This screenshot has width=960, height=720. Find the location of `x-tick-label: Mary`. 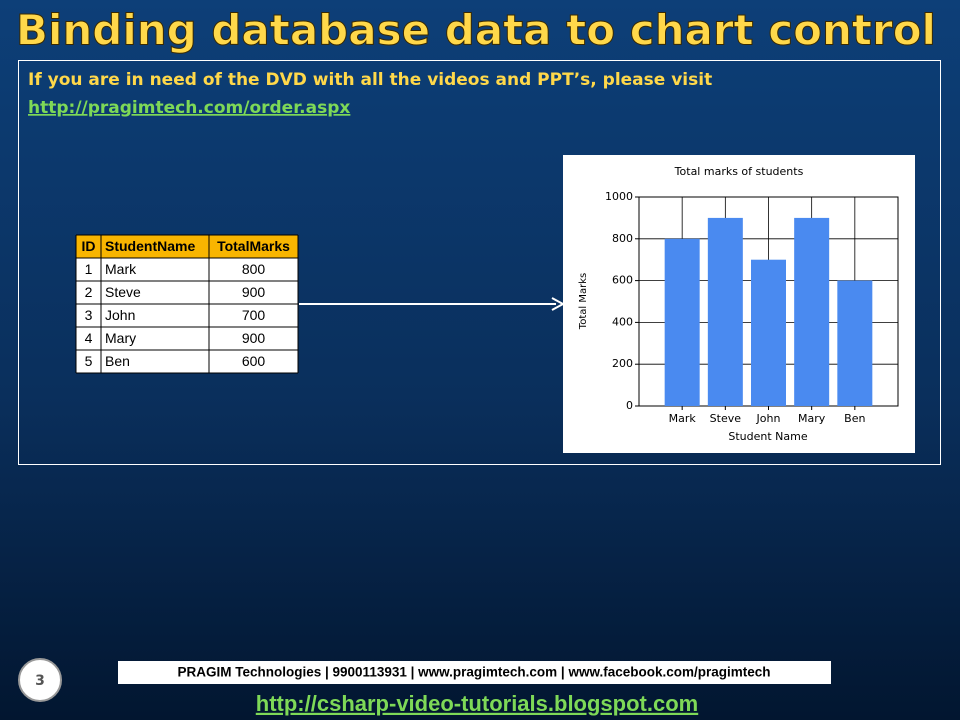

x-tick-label: Mary is located at coordinates (812, 418).